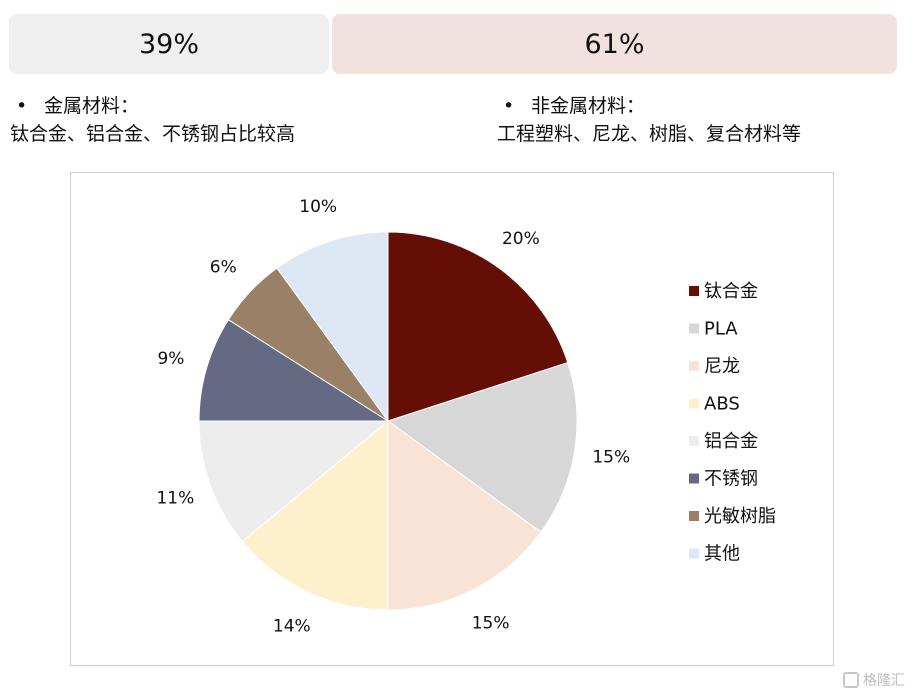  What do you see at coordinates (722, 404) in the screenshot?
I see `legend-label: ABS` at bounding box center [722, 404].